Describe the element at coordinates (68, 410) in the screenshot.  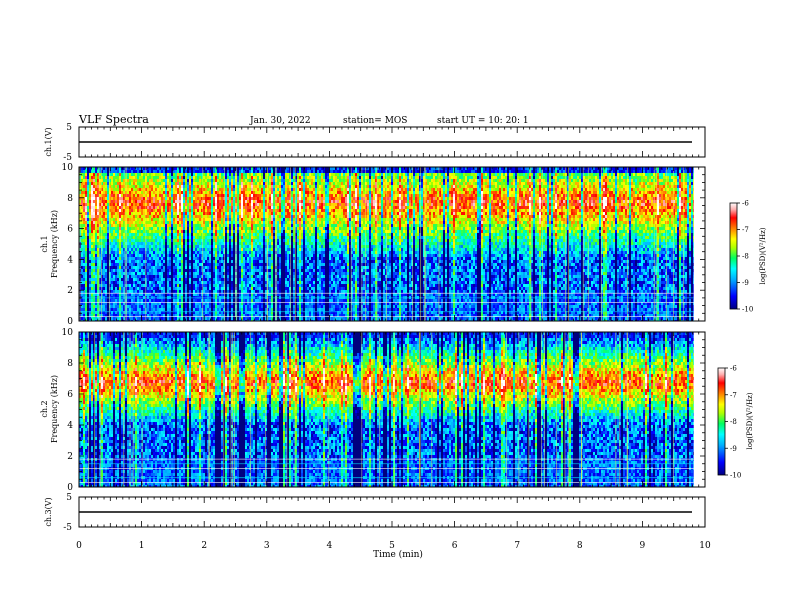
I see `ch2-spectrogram-ytick-labels: 0 2 4 6 8 10` at that location.